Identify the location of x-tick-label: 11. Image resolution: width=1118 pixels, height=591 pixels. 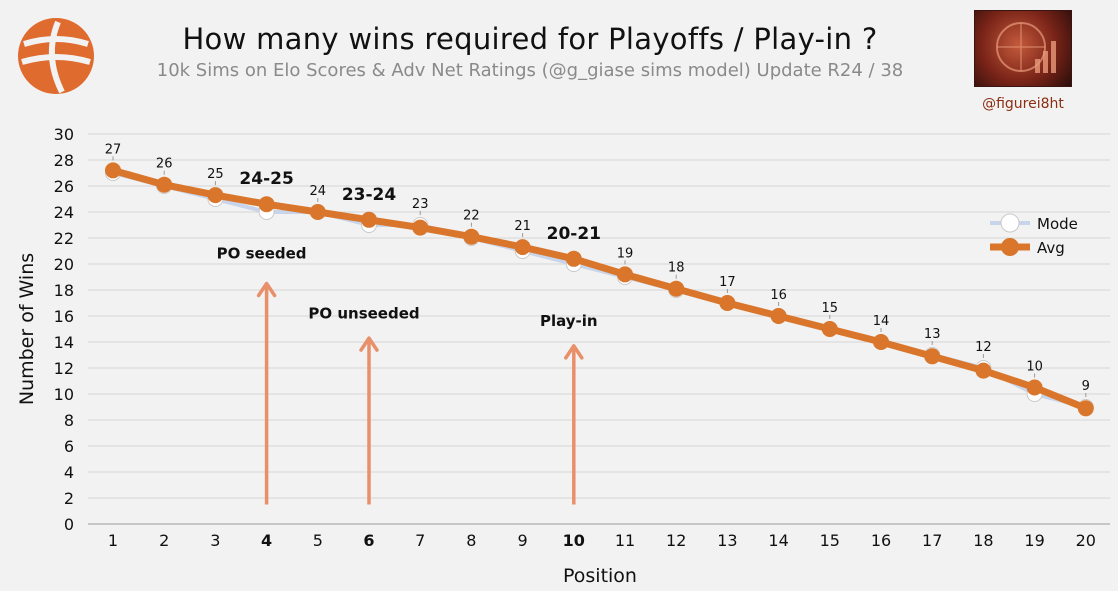
(625, 540).